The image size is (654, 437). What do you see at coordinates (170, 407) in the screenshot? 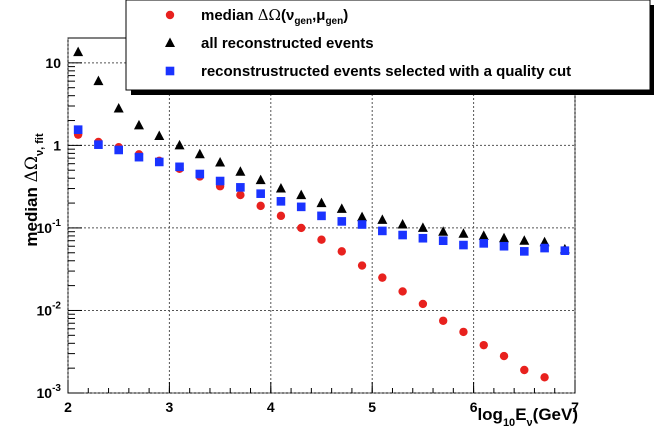
I see `x-tick-label: 3` at bounding box center [170, 407].